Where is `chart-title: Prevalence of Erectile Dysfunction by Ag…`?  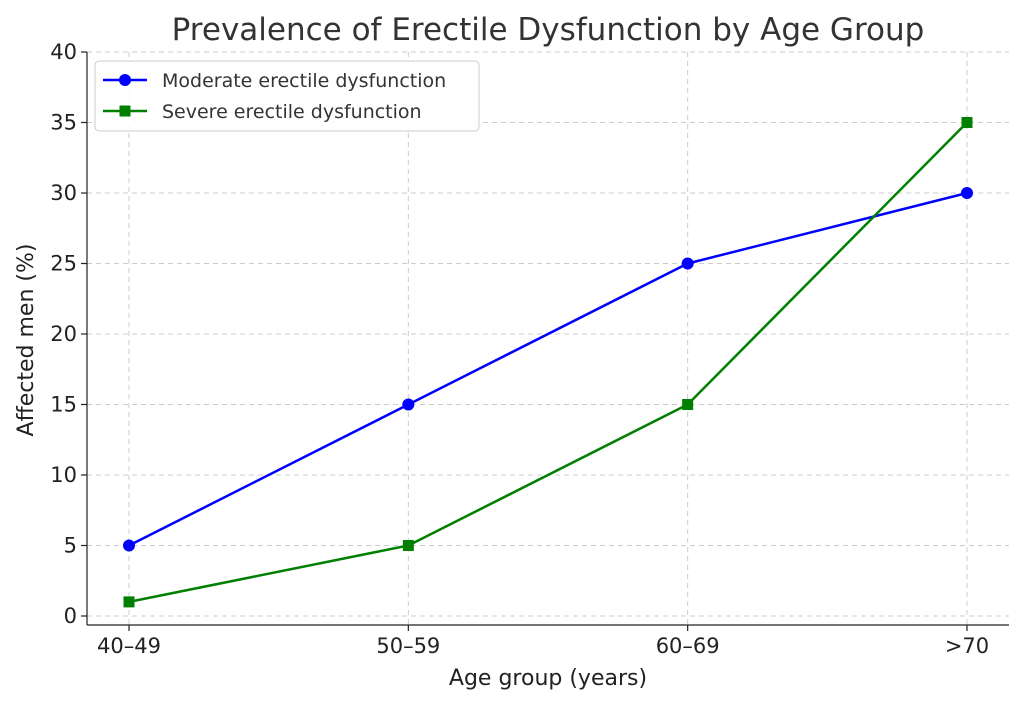 chart-title: Prevalence of Erectile Dysfunction by Ag… is located at coordinates (548, 30).